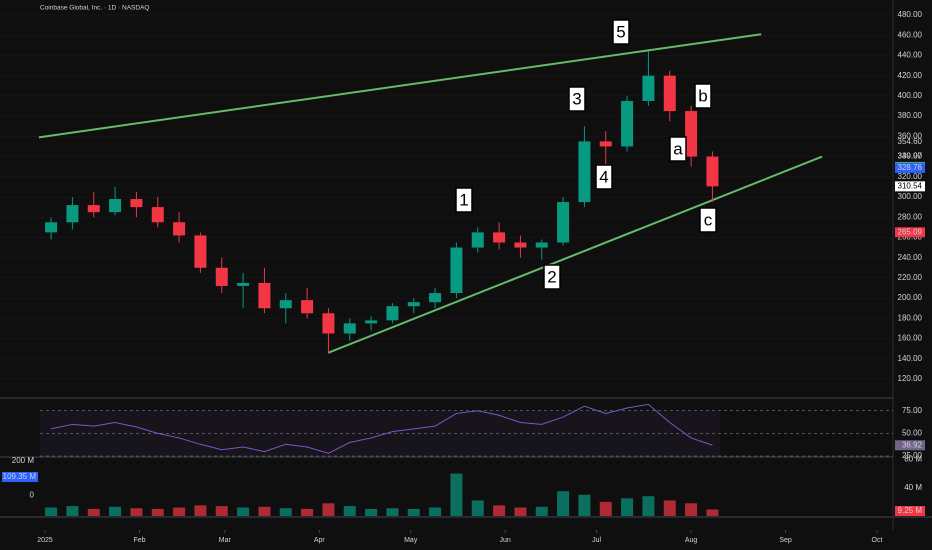 The image size is (932, 550). I want to click on x-tick-label: Apr, so click(320, 540).